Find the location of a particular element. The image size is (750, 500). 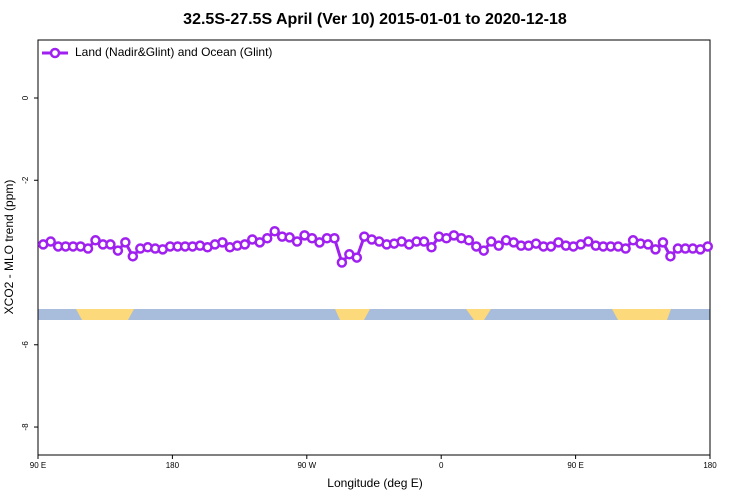

ocean-band is located at coordinates (374, 314).